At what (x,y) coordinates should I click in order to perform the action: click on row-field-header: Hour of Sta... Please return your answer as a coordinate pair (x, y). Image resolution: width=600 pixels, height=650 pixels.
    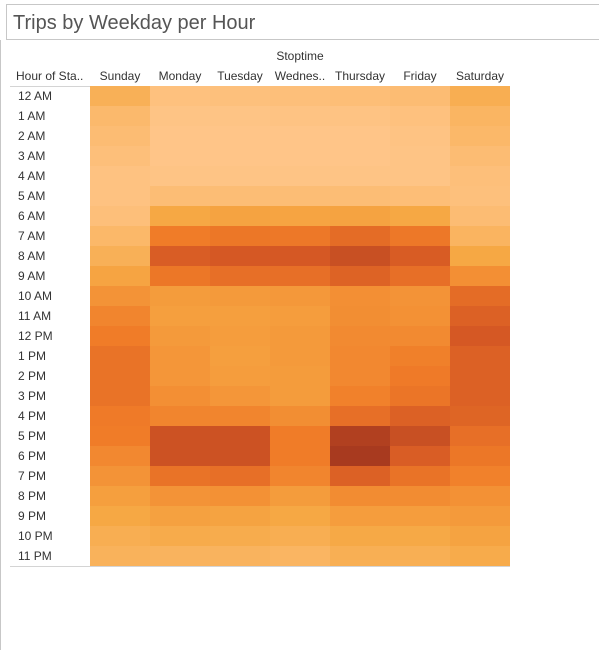
    Looking at the image, I should click on (50, 76).